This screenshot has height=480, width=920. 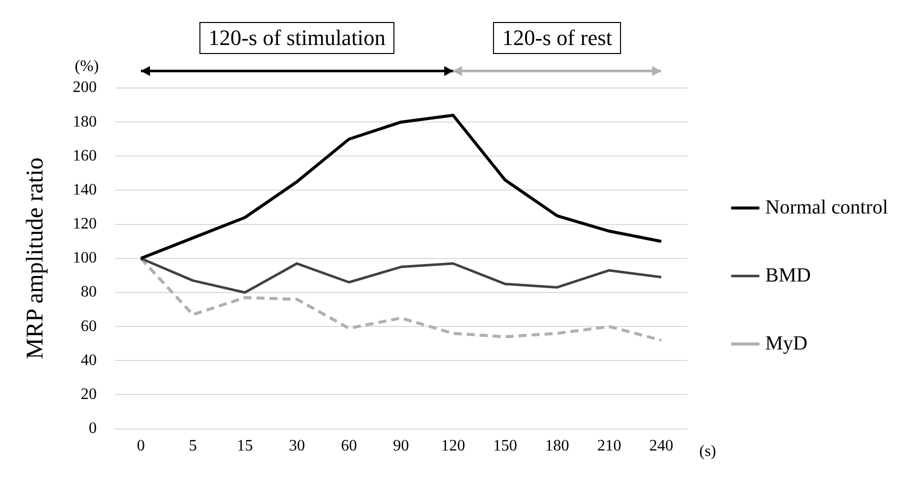 I want to click on x-axis-title: (s), so click(x=707, y=451).